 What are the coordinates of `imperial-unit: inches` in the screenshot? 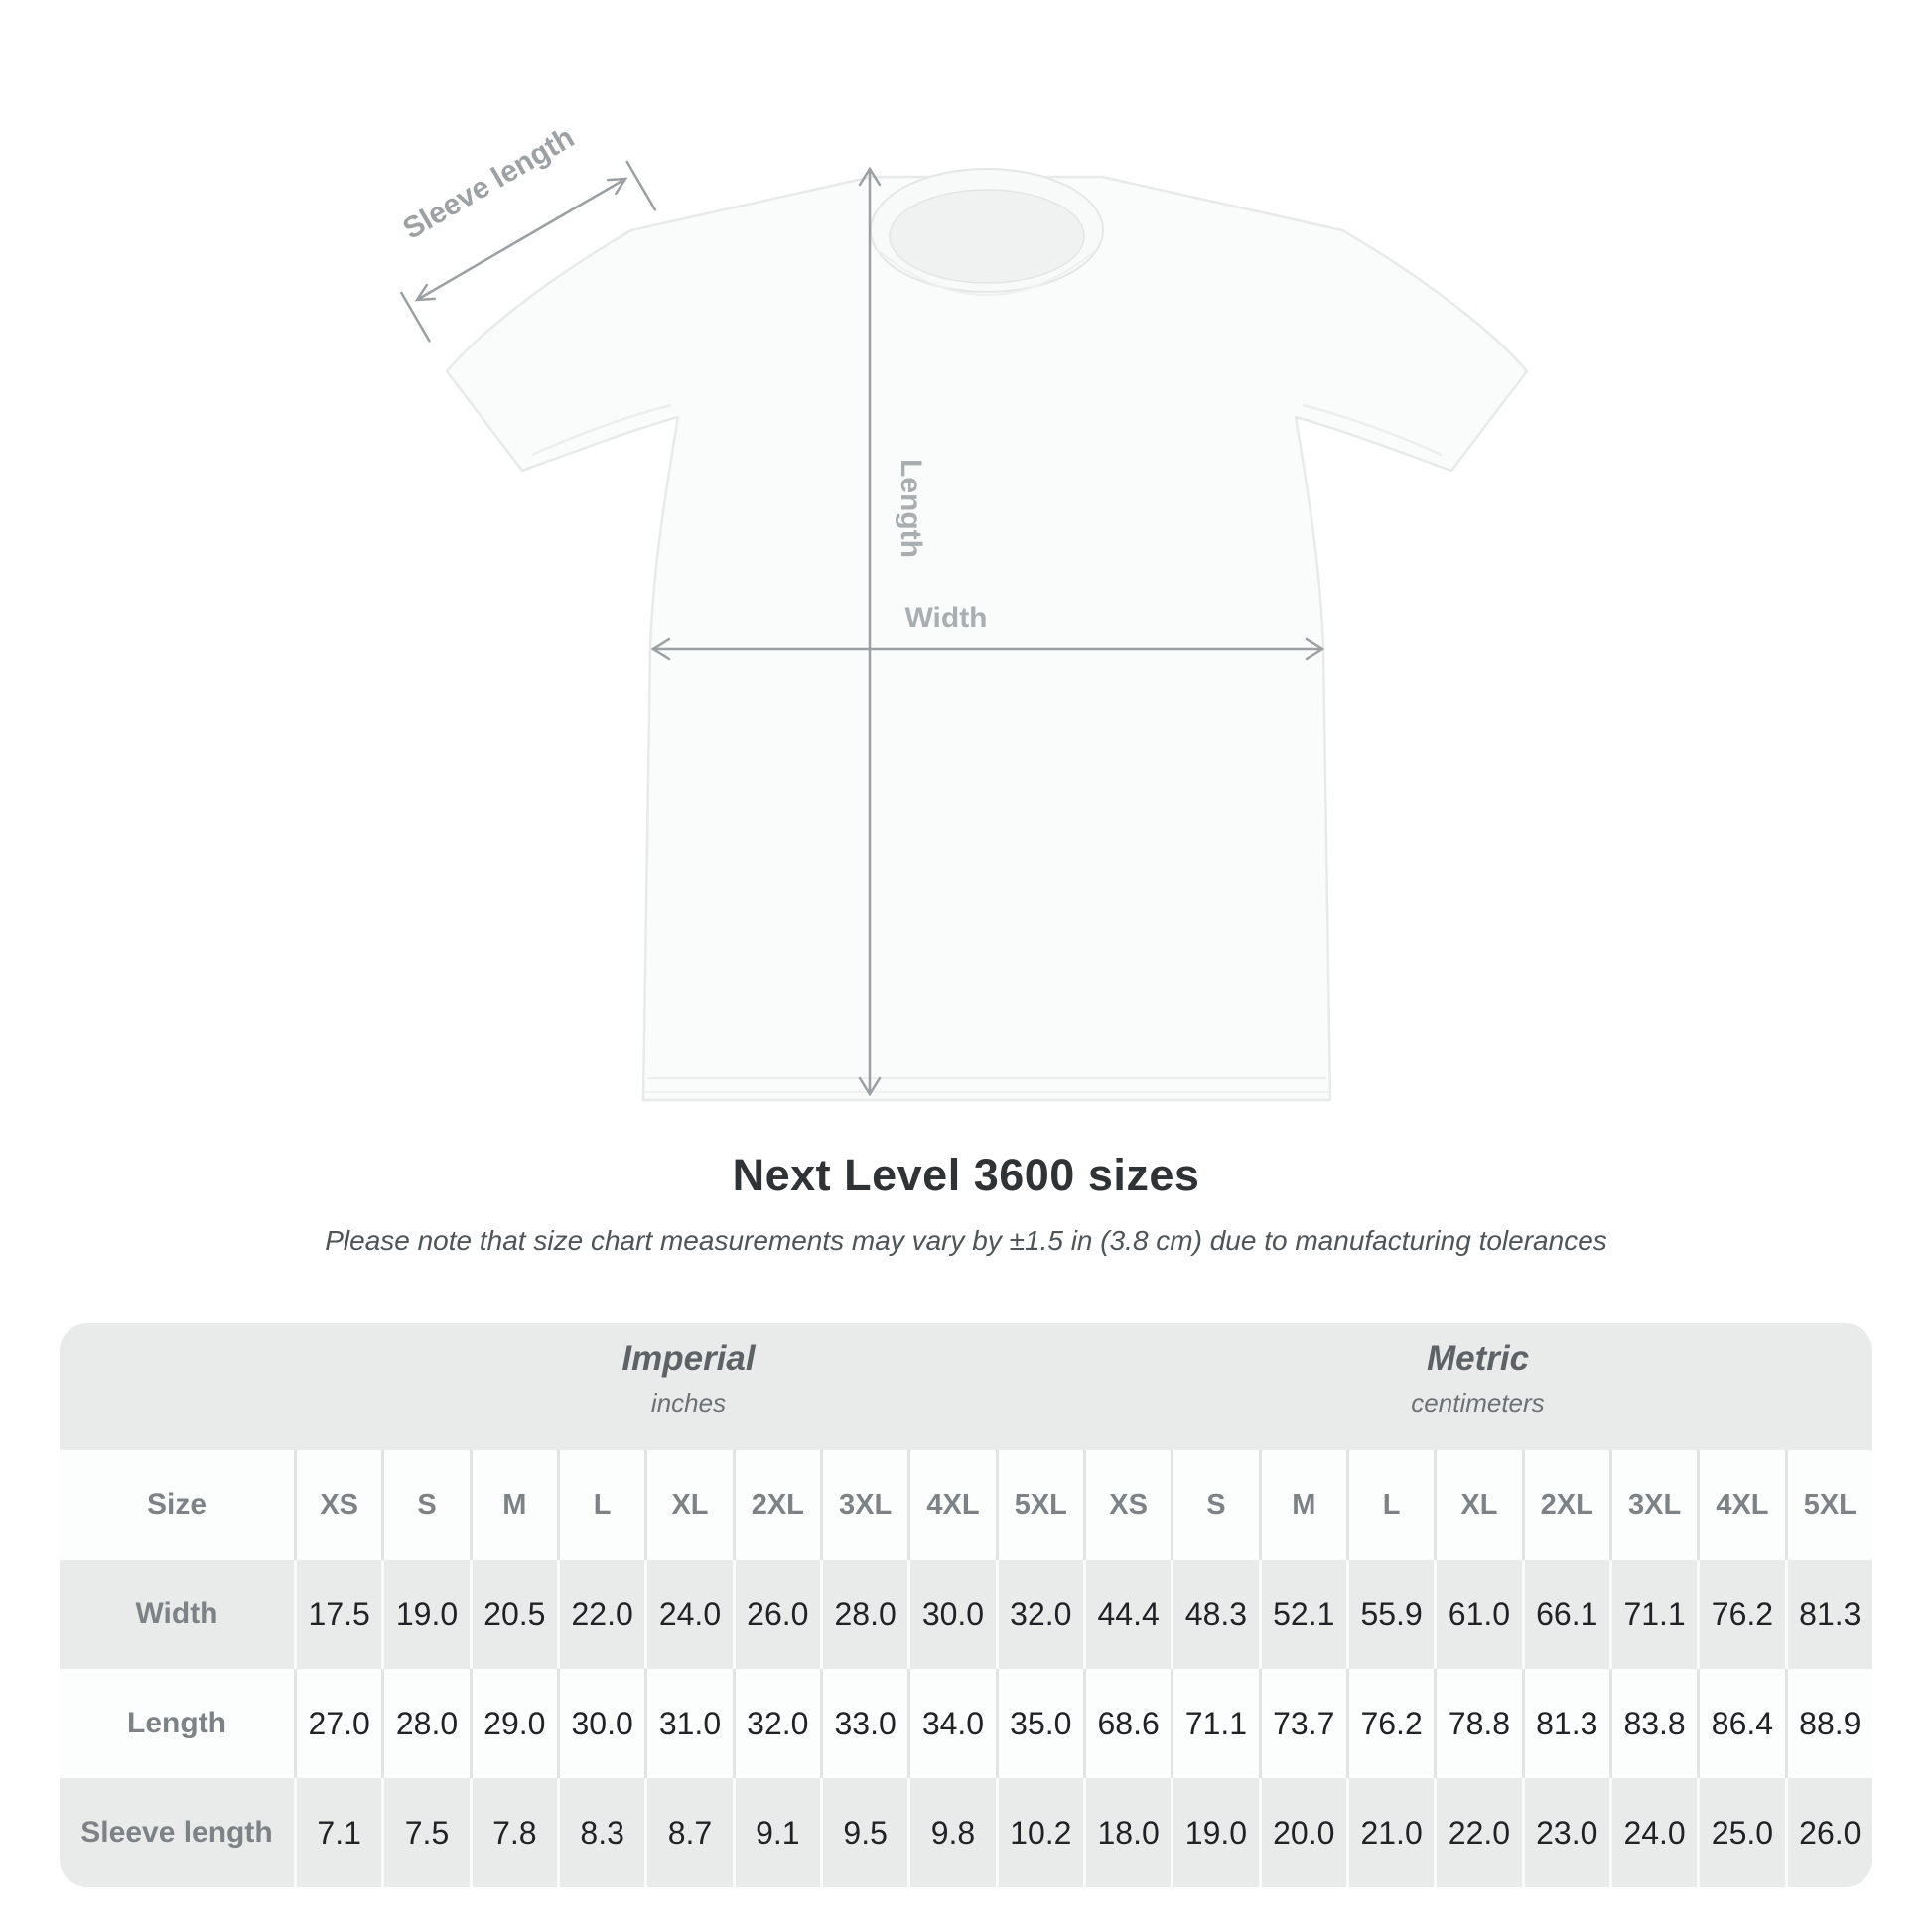 It's located at (688, 1403).